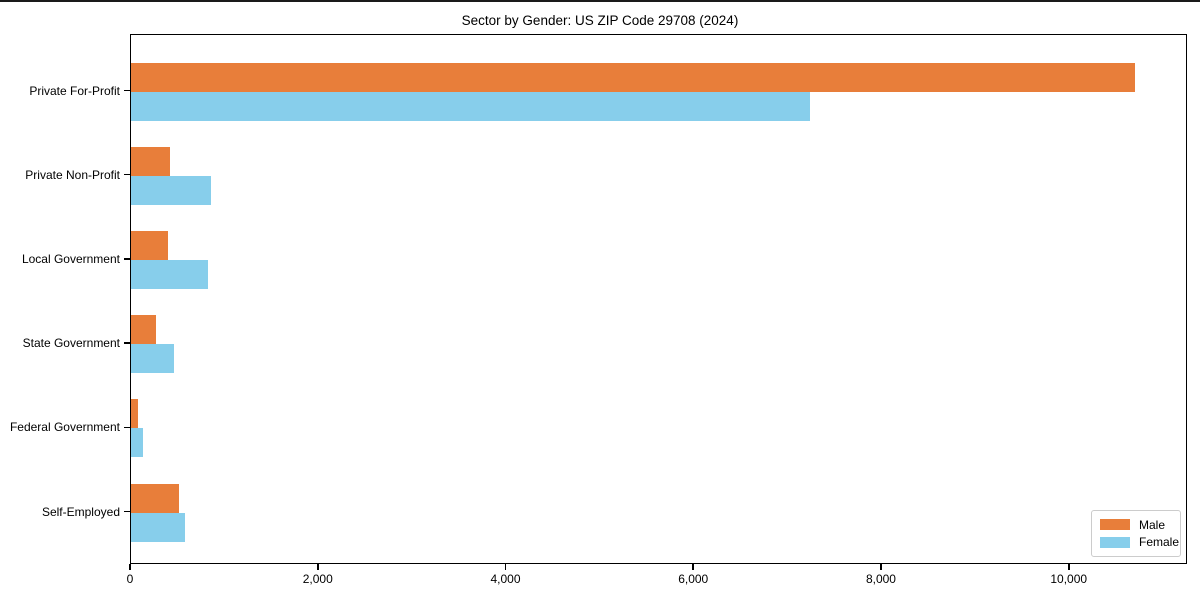  What do you see at coordinates (71, 343) in the screenshot?
I see `y-tick-label-state-government: State Government` at bounding box center [71, 343].